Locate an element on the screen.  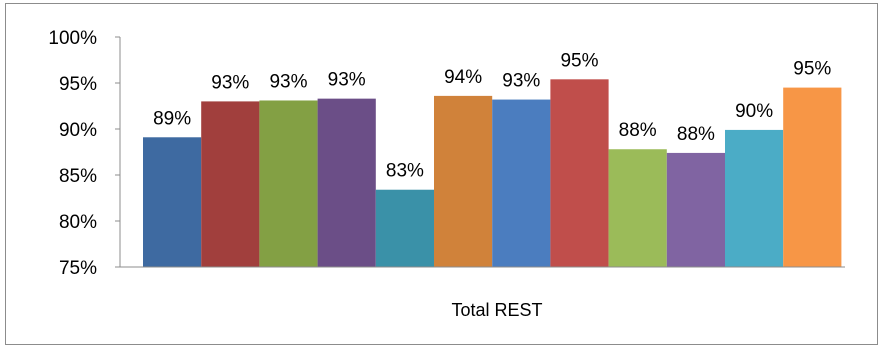
y-axis-ticks: 100% 95% 90% 85% 80% 75% is located at coordinates (84, 153).